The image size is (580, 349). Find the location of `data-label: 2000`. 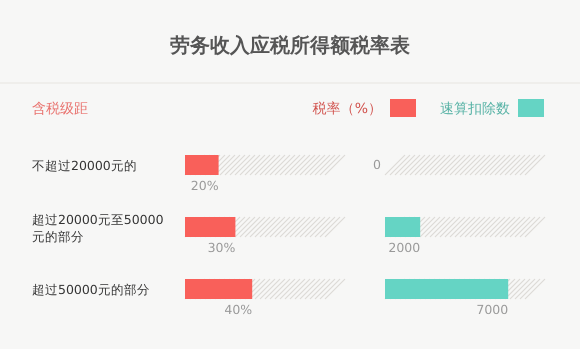

data-label: 2000 is located at coordinates (404, 247).